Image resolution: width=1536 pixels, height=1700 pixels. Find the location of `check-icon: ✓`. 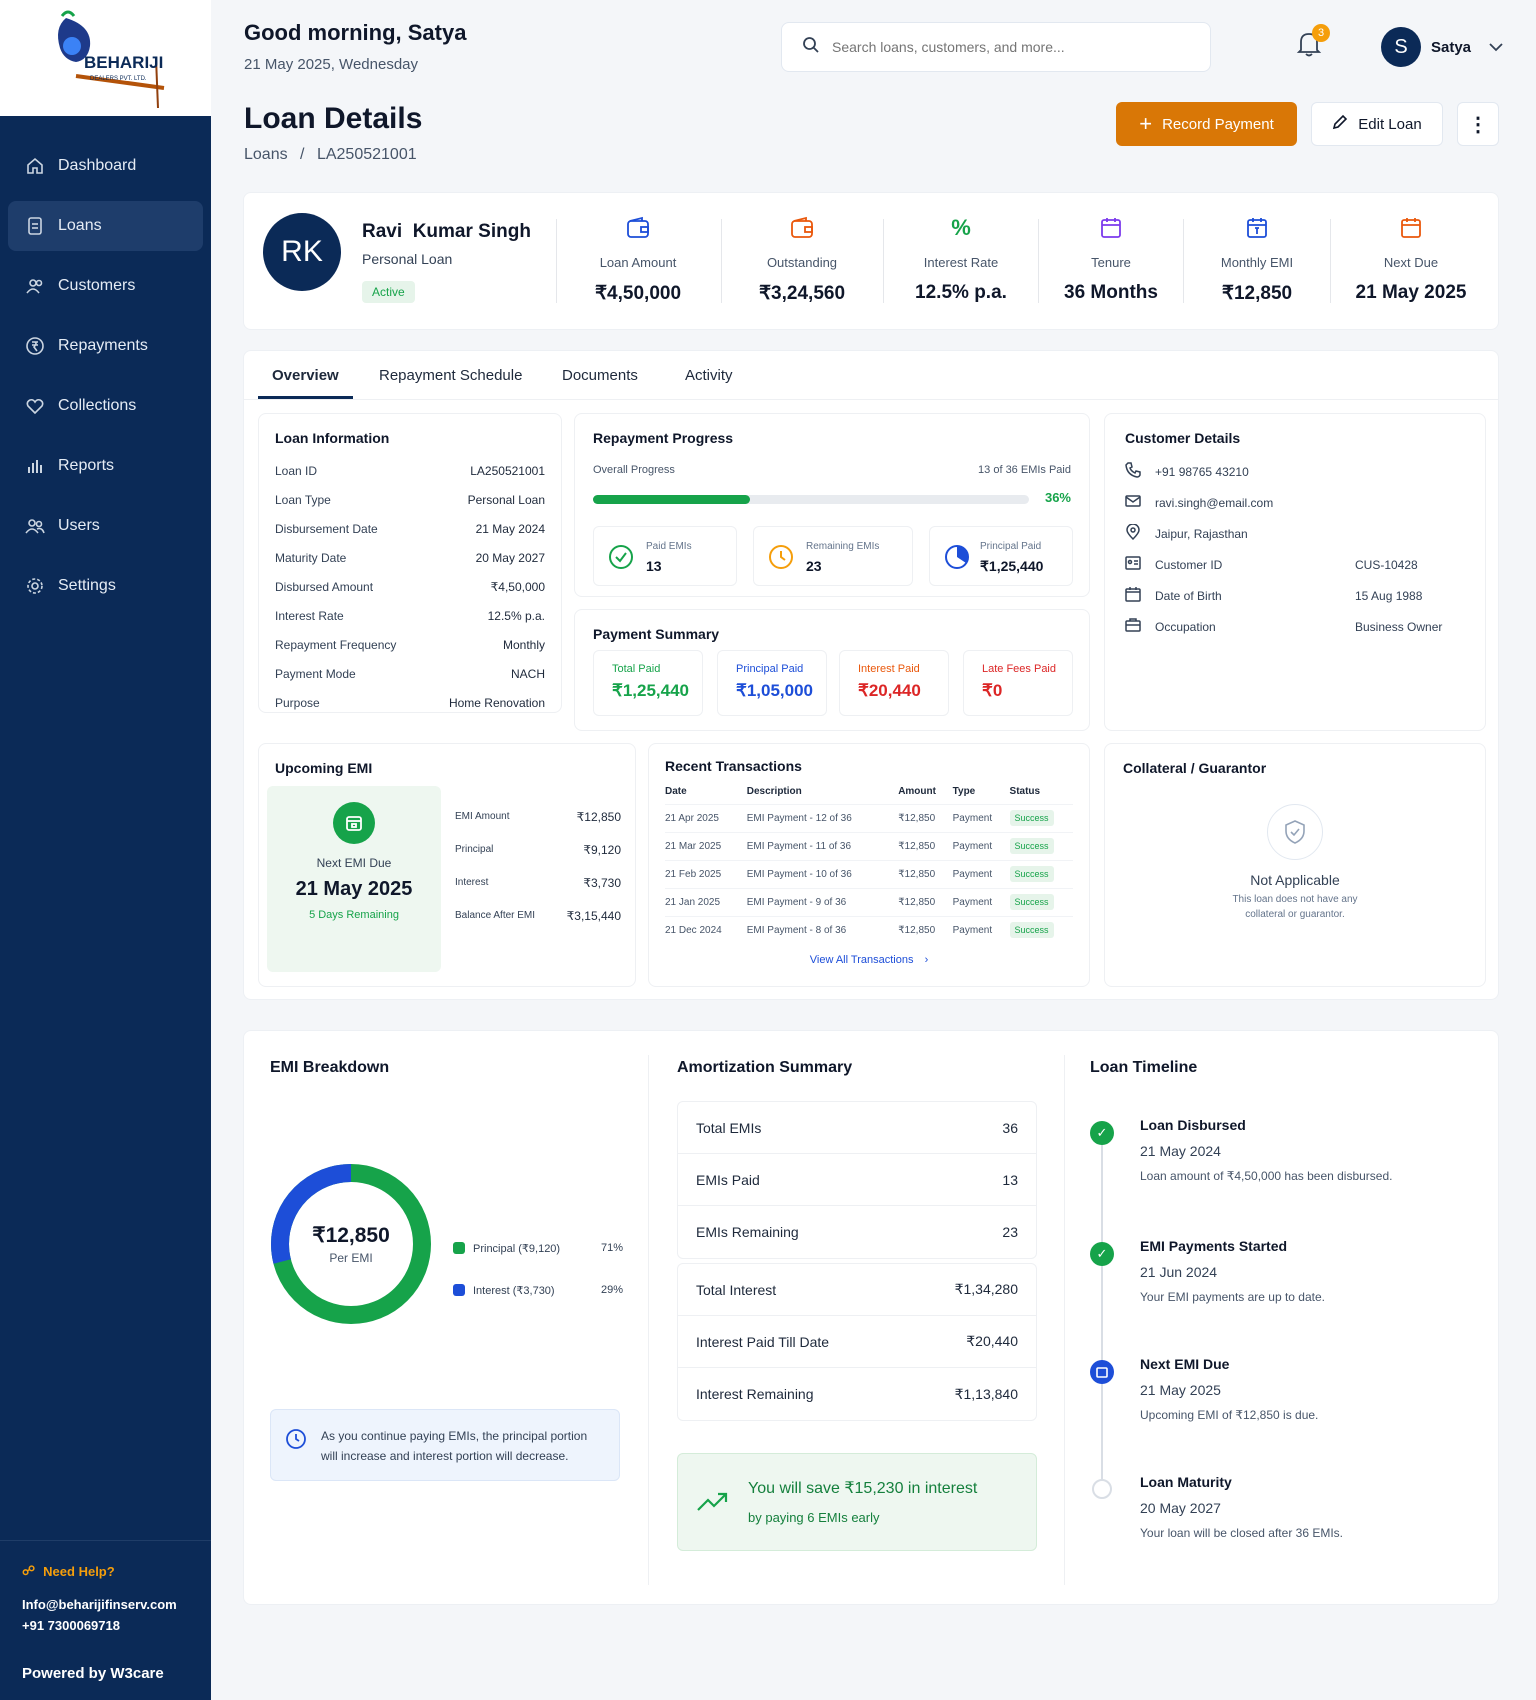

check-icon: ✓ is located at coordinates (1102, 1254).